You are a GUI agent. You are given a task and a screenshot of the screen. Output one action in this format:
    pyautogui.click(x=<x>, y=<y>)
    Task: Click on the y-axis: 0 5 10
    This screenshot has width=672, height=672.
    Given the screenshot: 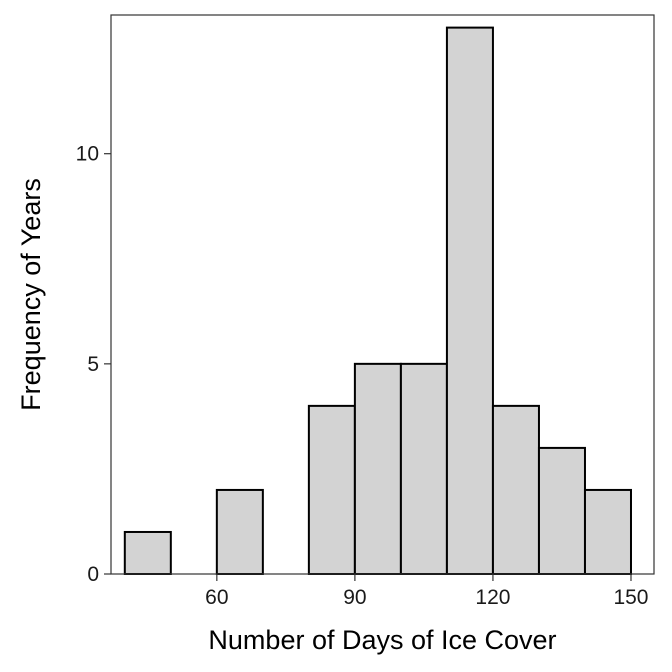 What is the action you would take?
    pyautogui.click(x=93, y=364)
    